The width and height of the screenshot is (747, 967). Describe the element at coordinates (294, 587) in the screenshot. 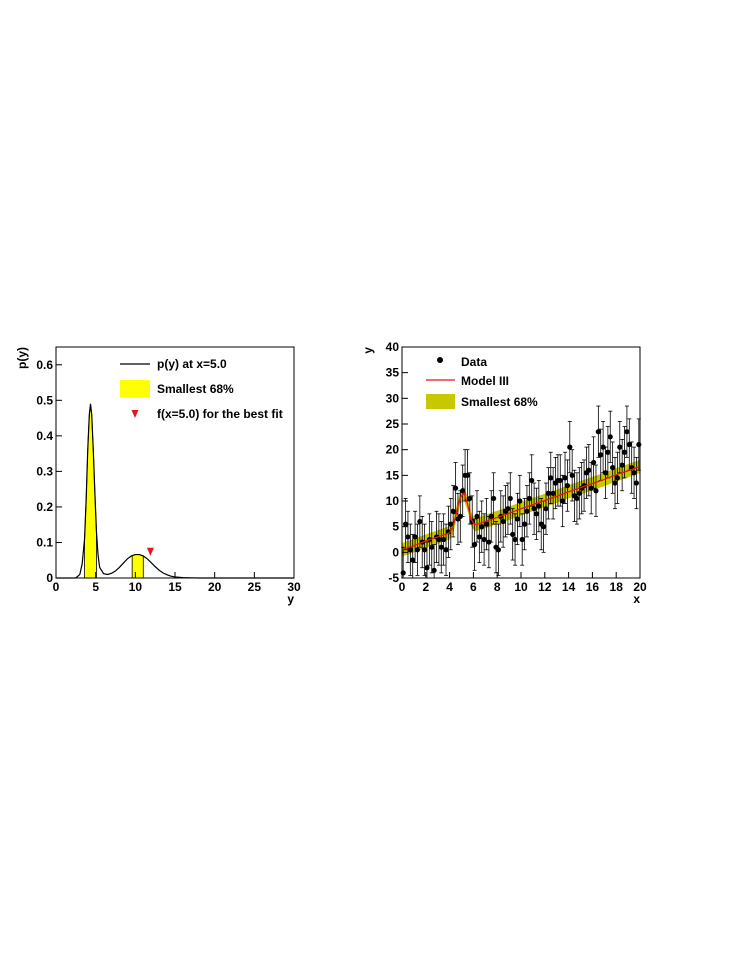

I see `x-tick-label: 30` at that location.